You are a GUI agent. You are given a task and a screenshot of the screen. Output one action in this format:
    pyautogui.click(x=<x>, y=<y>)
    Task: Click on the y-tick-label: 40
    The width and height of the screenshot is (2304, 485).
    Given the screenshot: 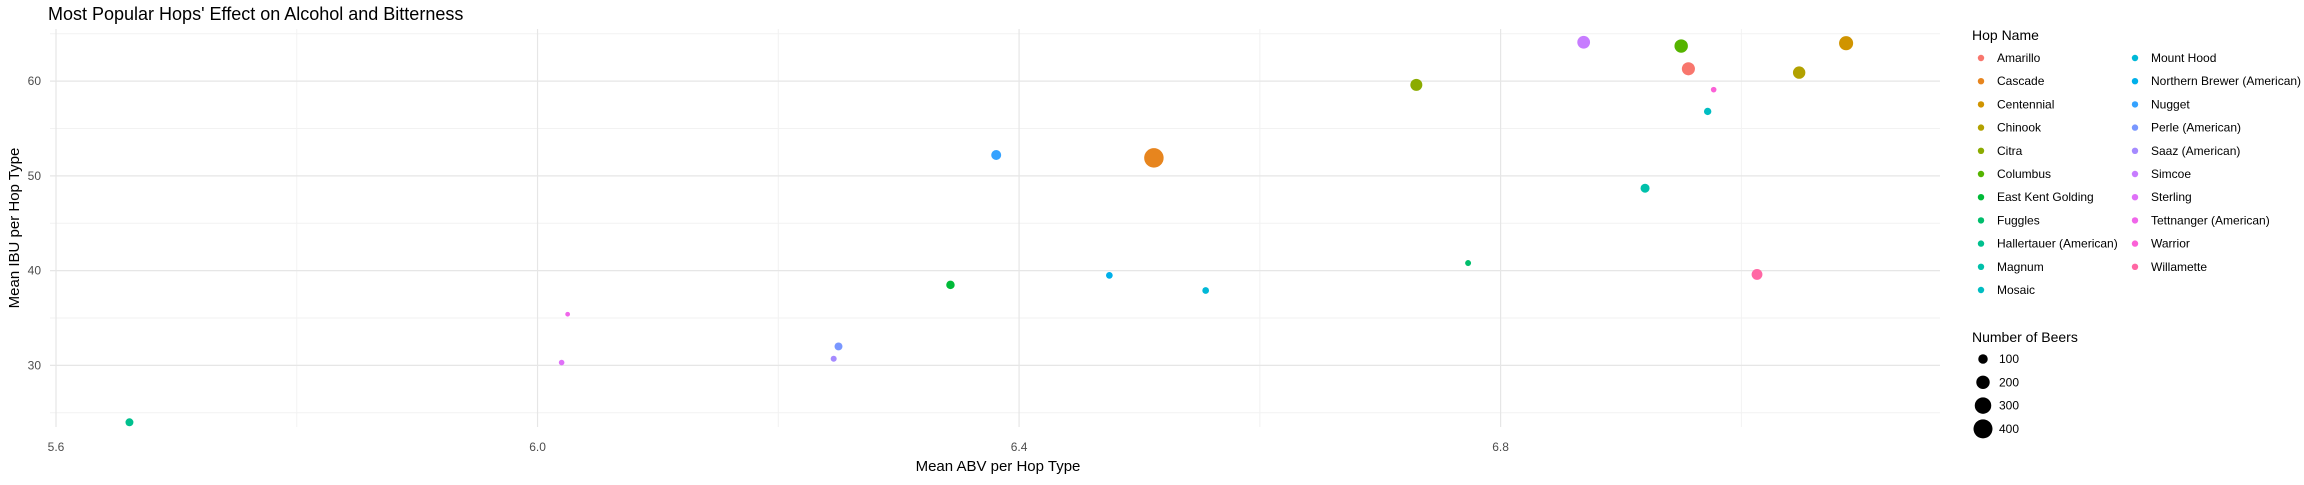 What is the action you would take?
    pyautogui.click(x=35, y=271)
    